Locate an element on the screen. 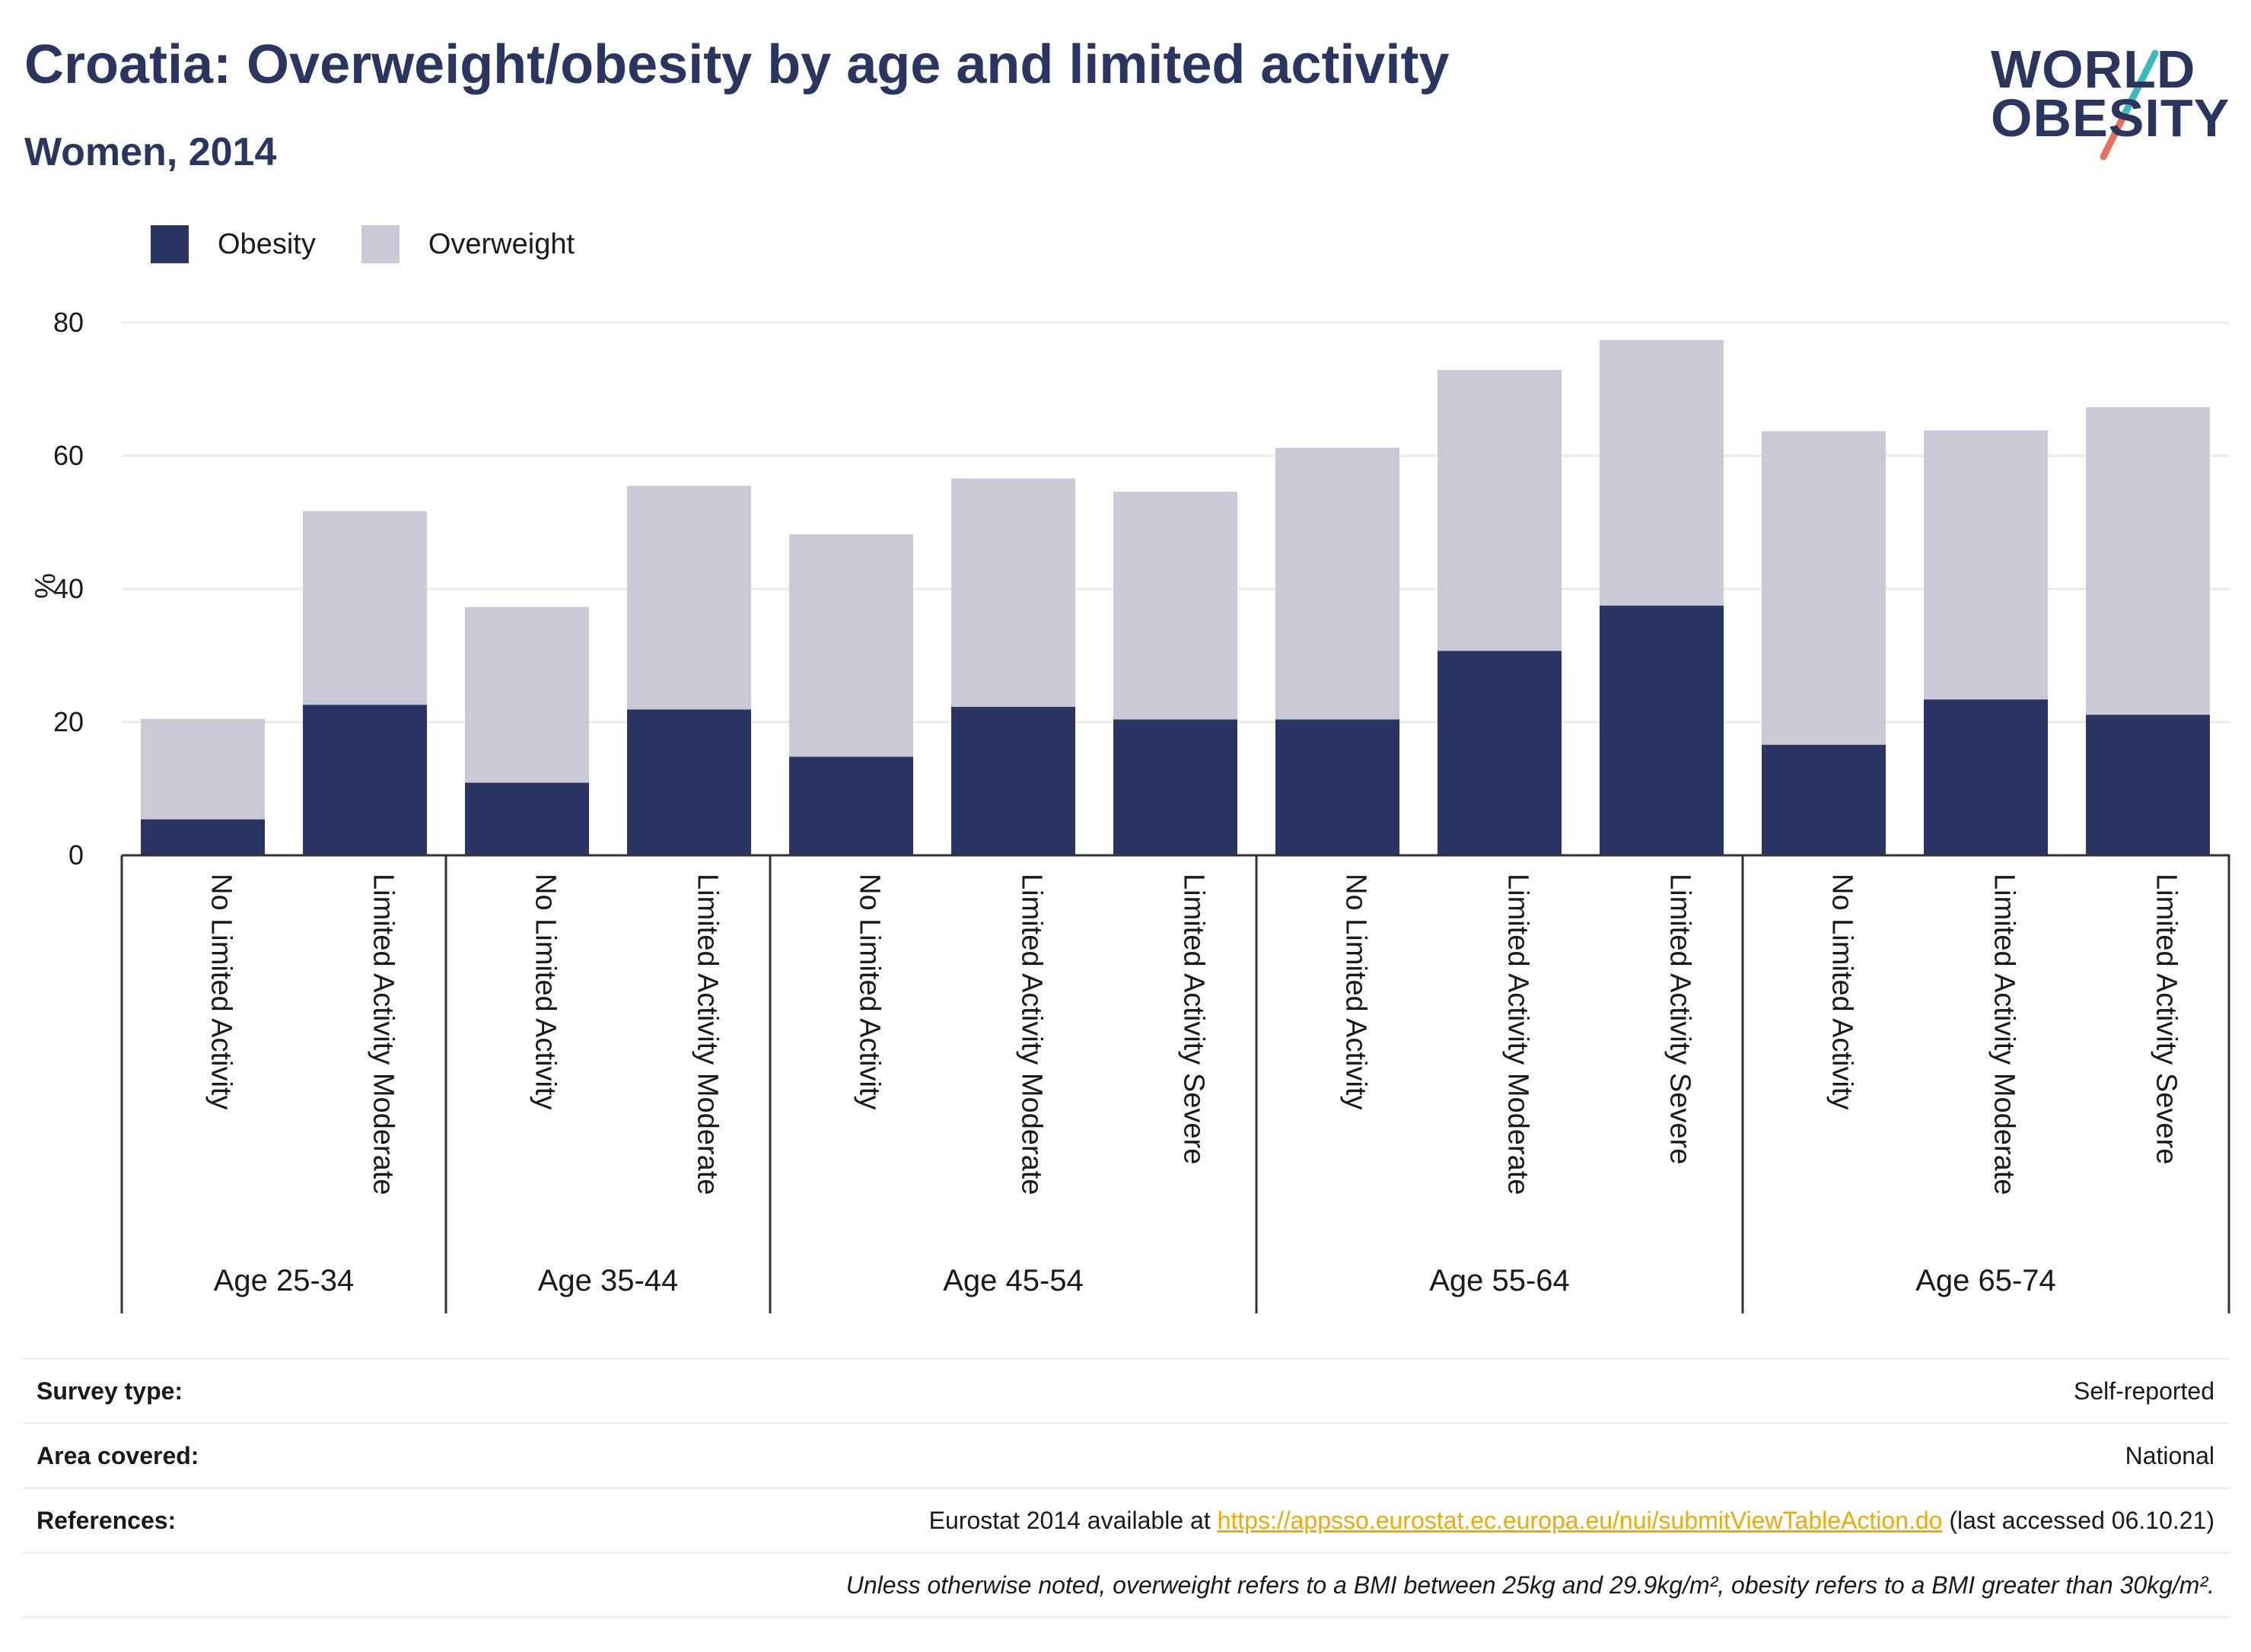 The width and height of the screenshot is (2251, 1652). x-group-label: Age 25-34 is located at coordinates (284, 1280).